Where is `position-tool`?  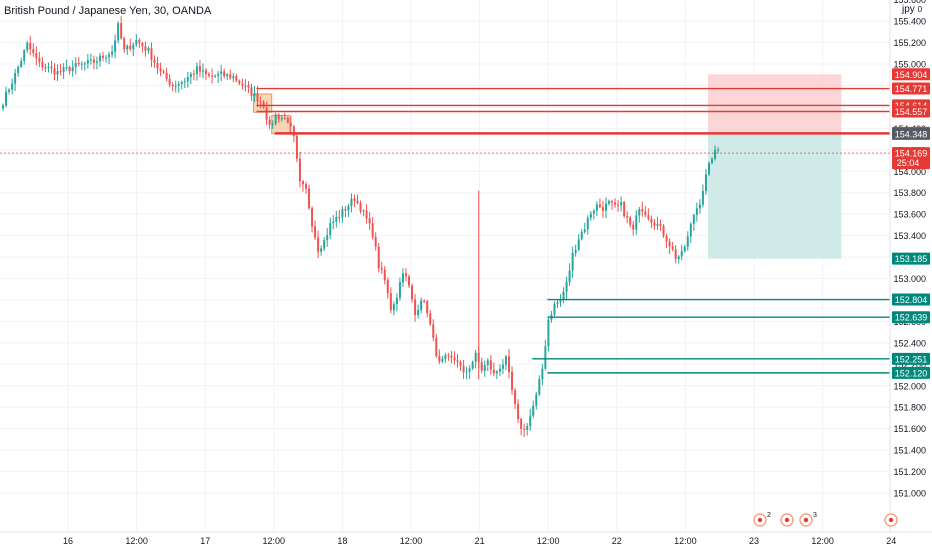 position-tool is located at coordinates (774, 166).